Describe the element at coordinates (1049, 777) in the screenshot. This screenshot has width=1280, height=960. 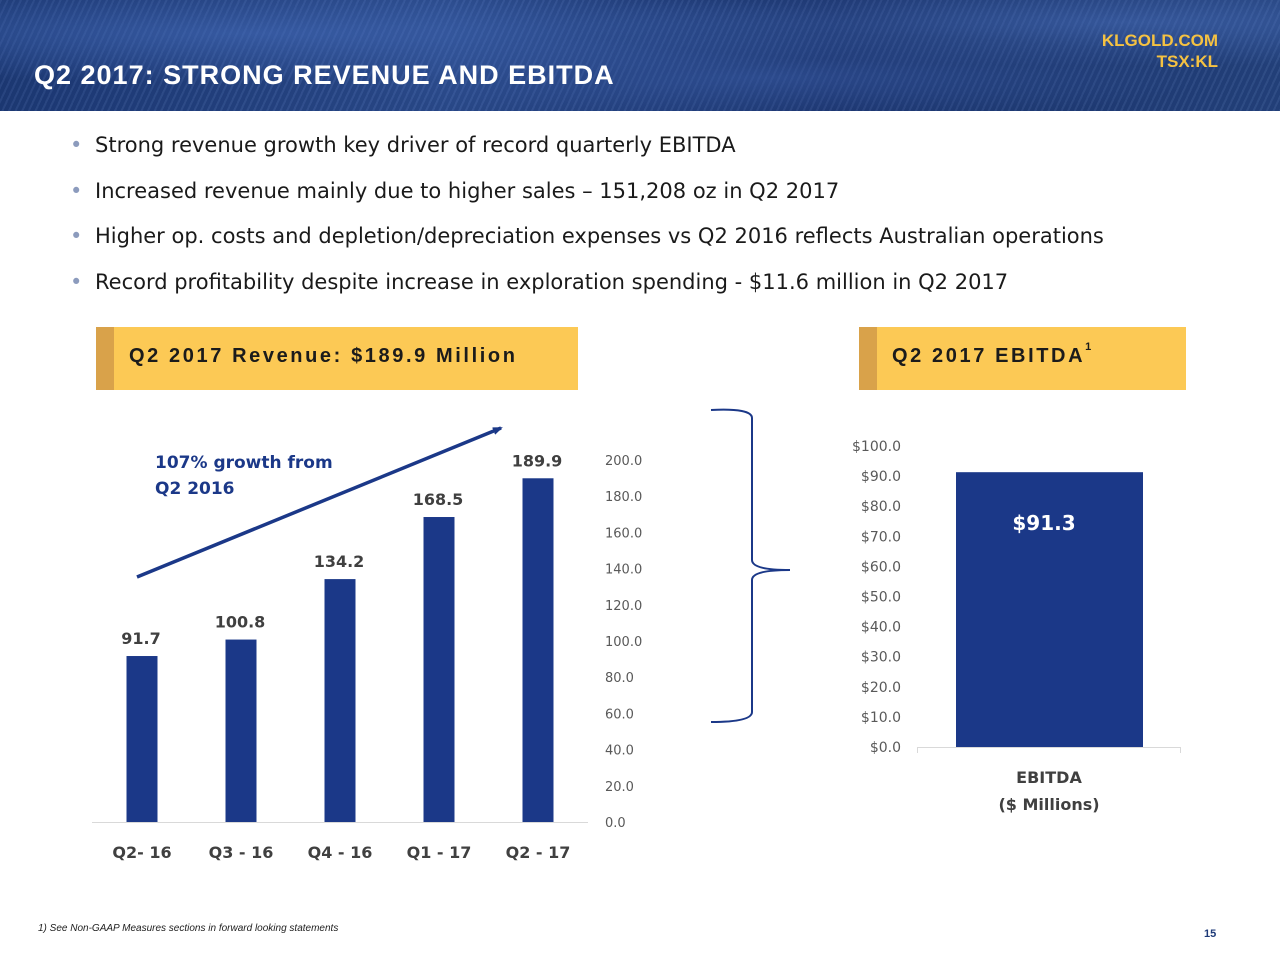
I see `ebitda-category-label: EBITDA` at that location.